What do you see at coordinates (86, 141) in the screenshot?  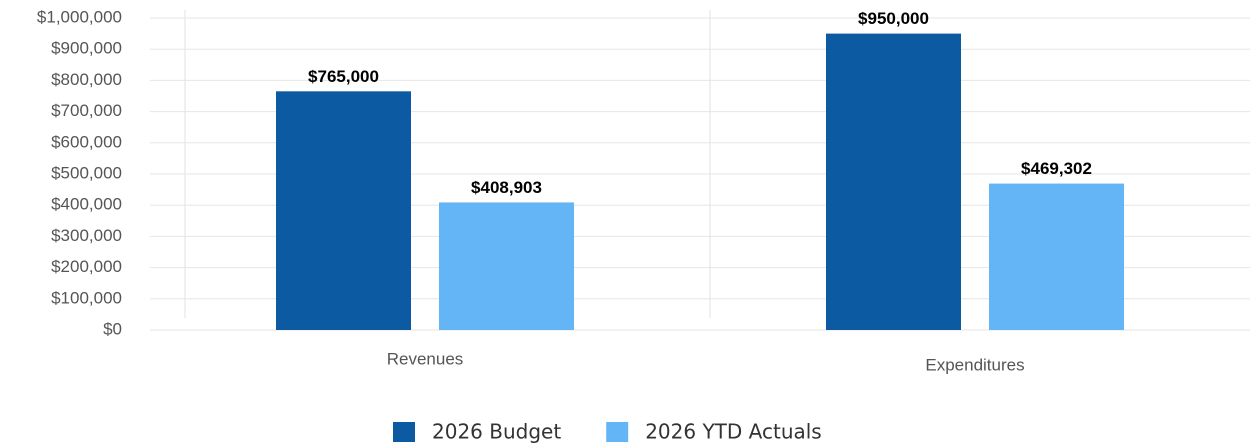 I see `y-tick-label: $600,000` at bounding box center [86, 141].